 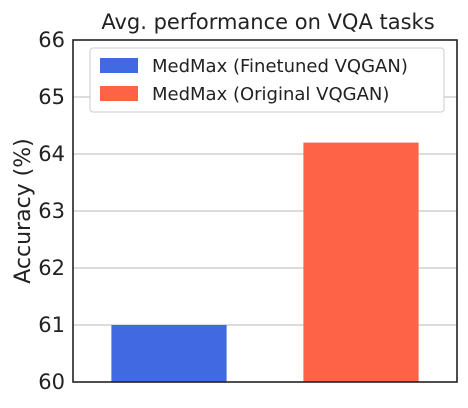 I want to click on y-tick-labels: 60 61 62 63 64 65 66, so click(x=51, y=211).